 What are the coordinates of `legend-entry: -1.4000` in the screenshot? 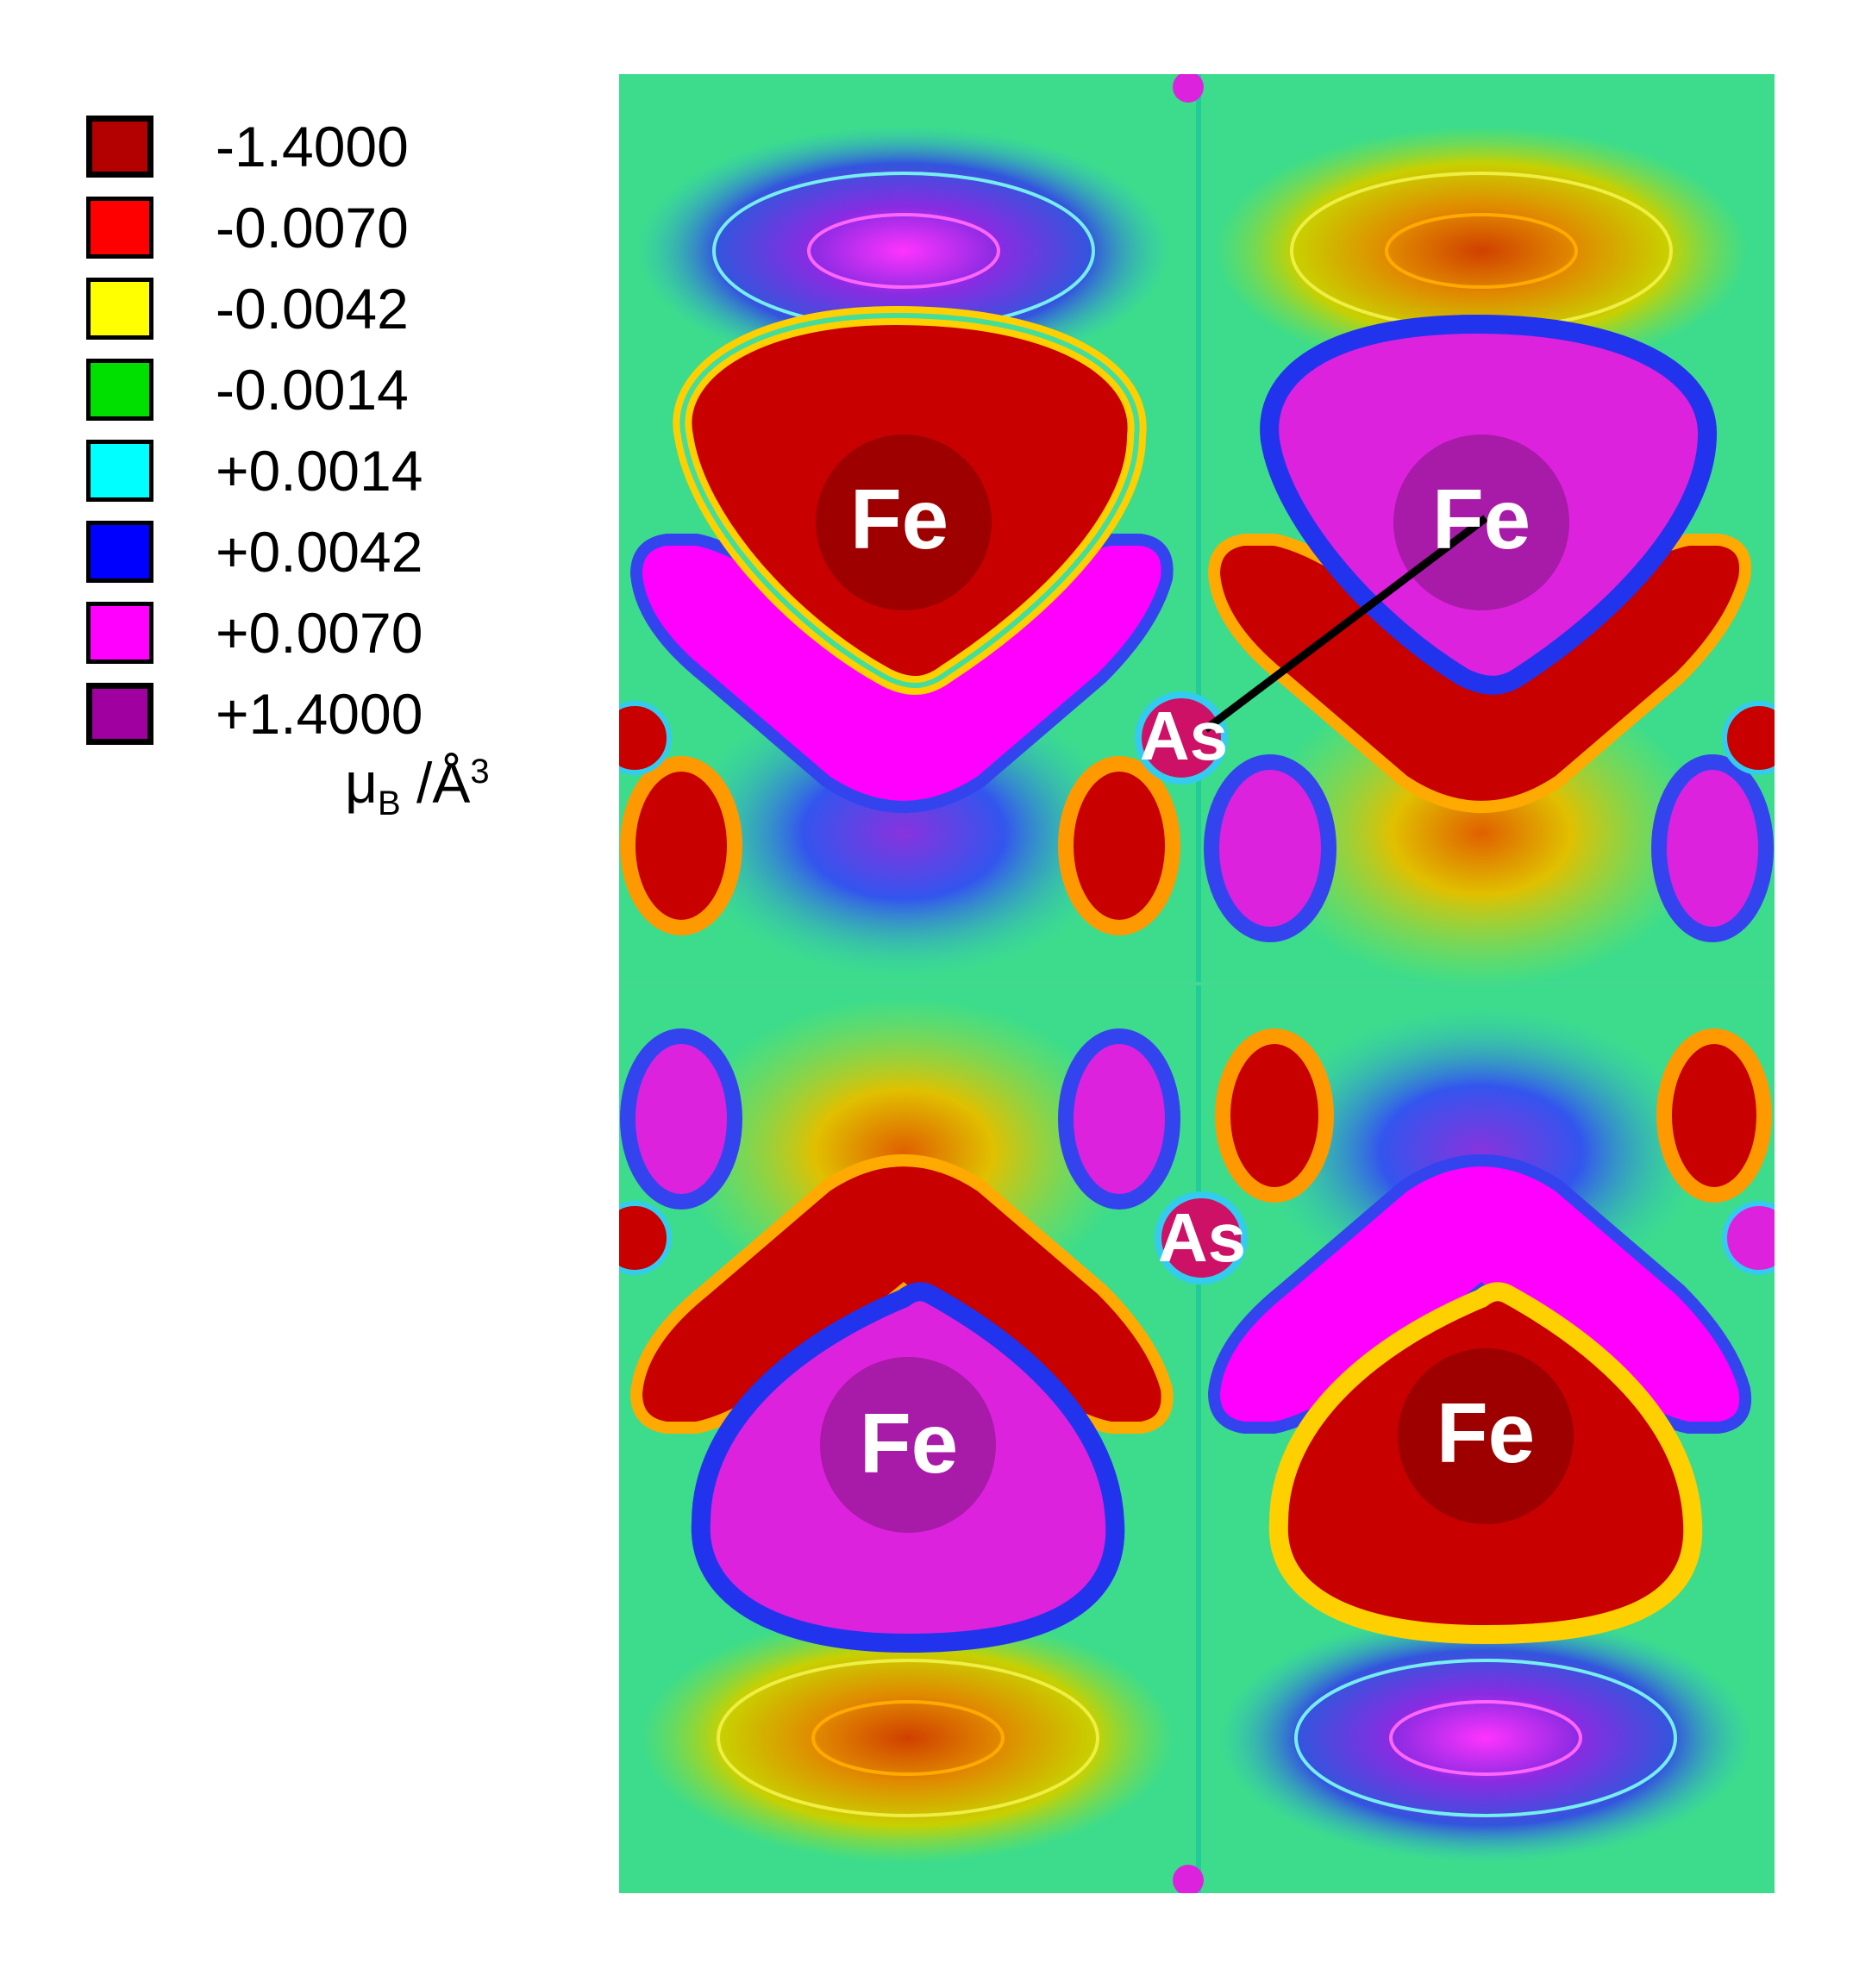 It's located at (328, 150).